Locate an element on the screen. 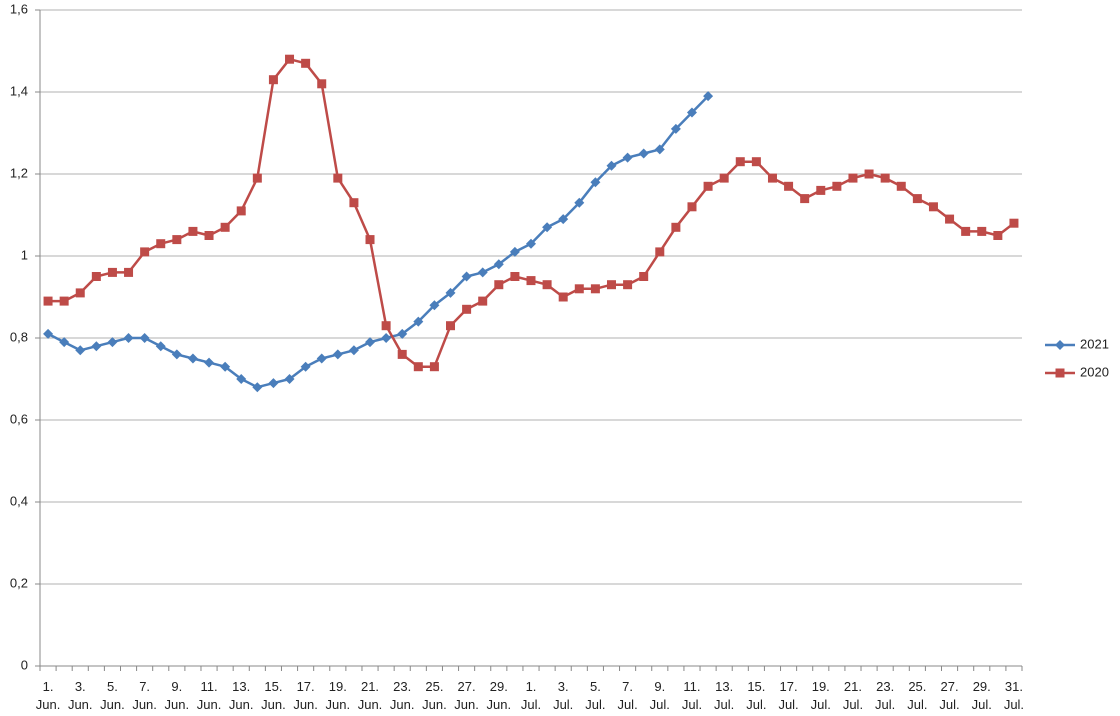 The width and height of the screenshot is (1120, 716). x-tick-label: 1. Jul. is located at coordinates (531, 695).